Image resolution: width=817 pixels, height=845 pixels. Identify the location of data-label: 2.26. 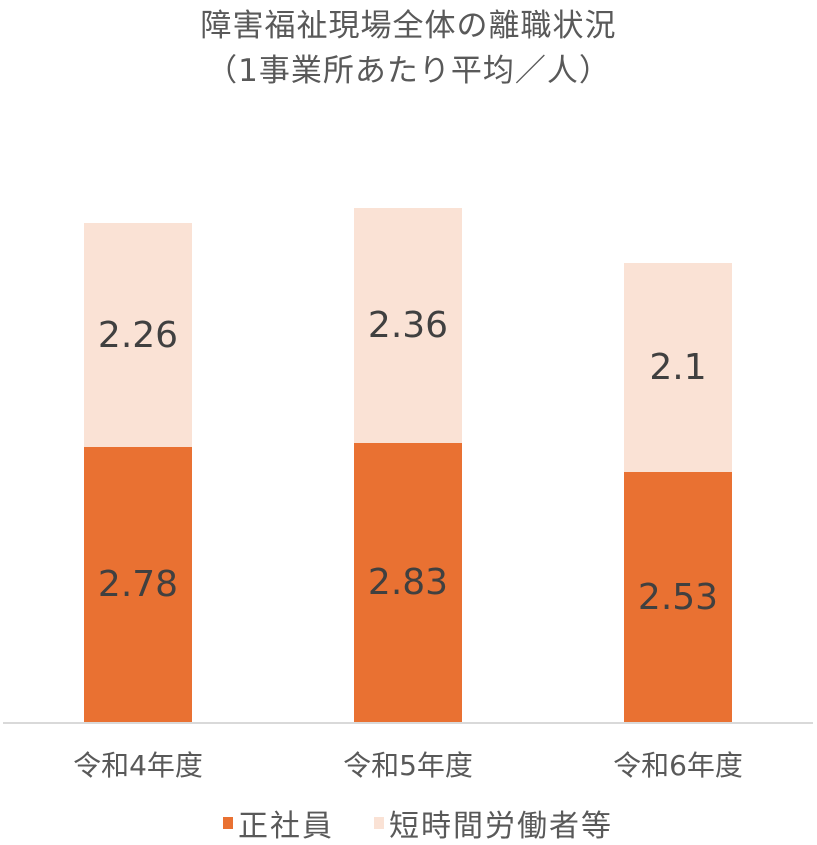
(138, 335).